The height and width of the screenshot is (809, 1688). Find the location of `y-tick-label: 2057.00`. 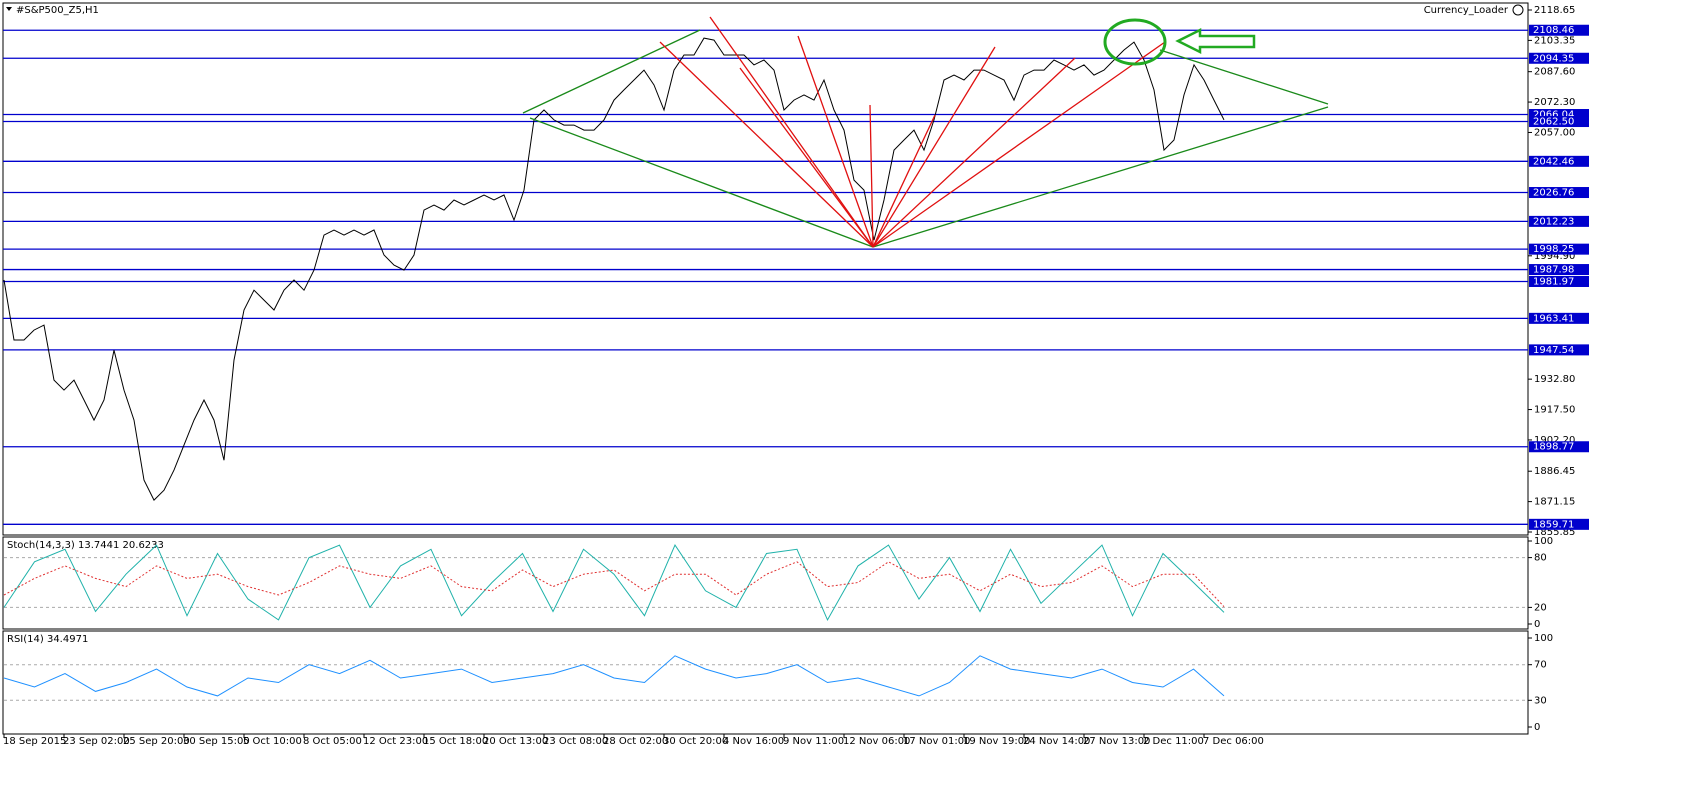

y-tick-label: 2057.00 is located at coordinates (1554, 132).